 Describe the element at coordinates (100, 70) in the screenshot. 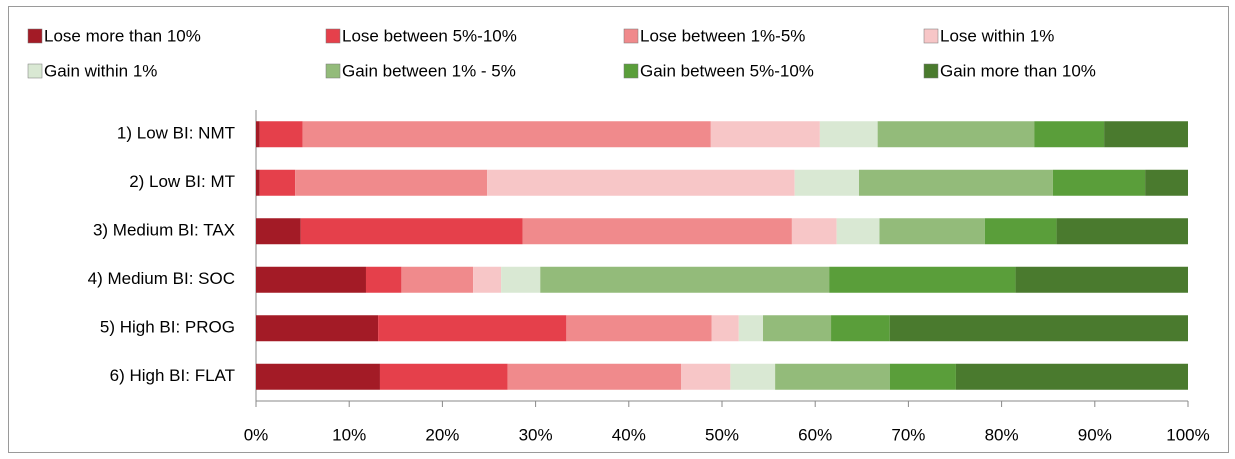

I see `legend-label: Gain within 1%` at that location.